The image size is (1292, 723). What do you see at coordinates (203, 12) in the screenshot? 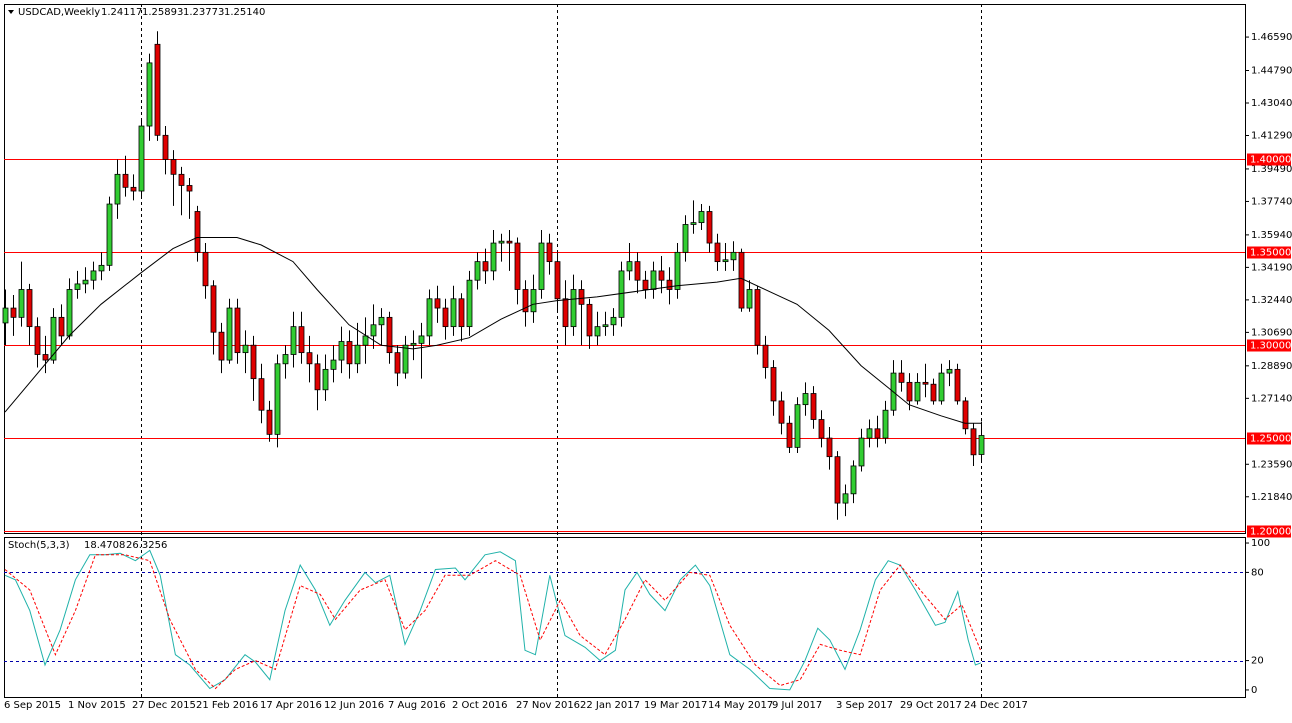
I see `low-value: 1.23773` at bounding box center [203, 12].